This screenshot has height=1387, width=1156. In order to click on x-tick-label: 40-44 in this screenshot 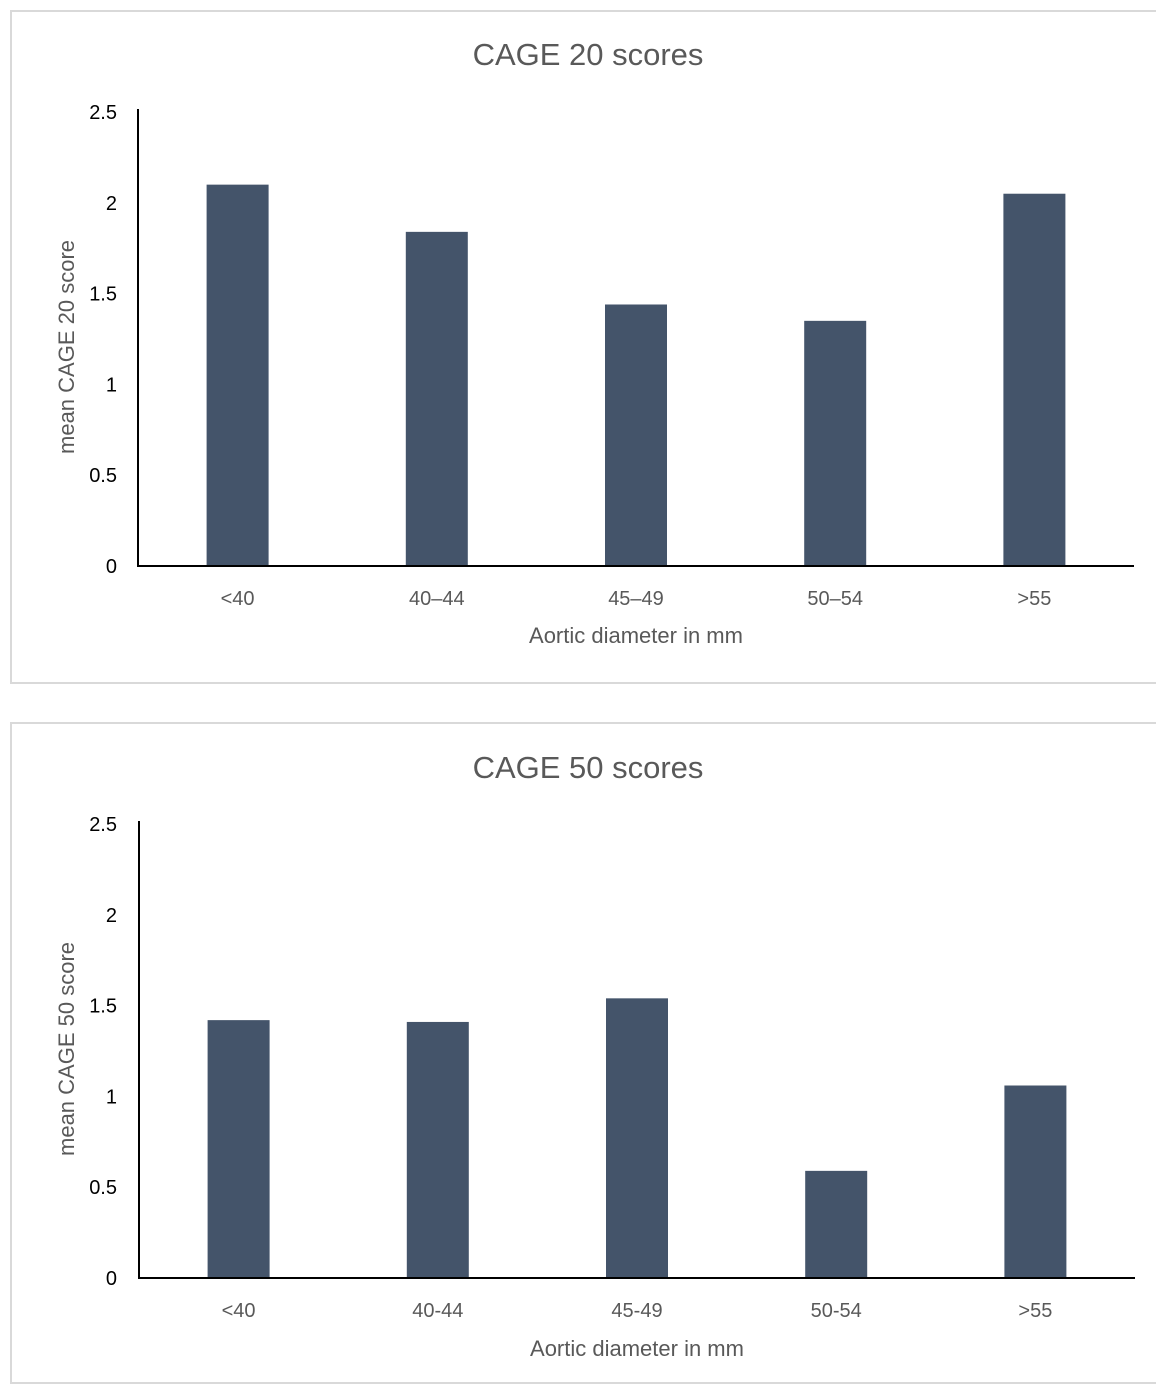, I will do `click(437, 1311)`.